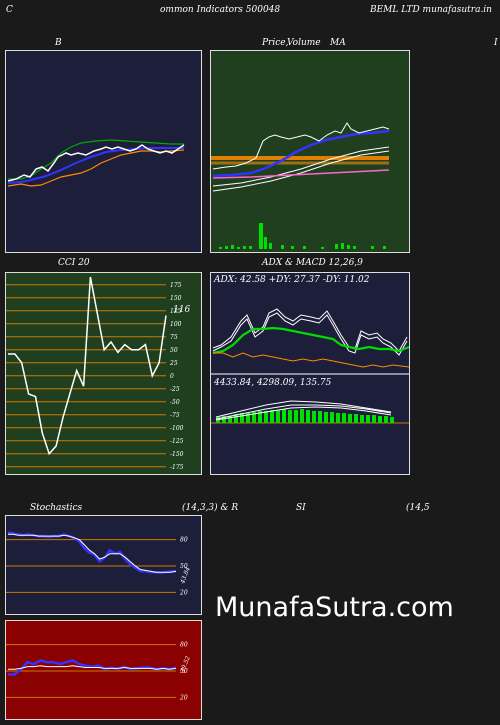  Describe the element at coordinates (310, 340) in the screenshot. I see `adx-line` at that location.